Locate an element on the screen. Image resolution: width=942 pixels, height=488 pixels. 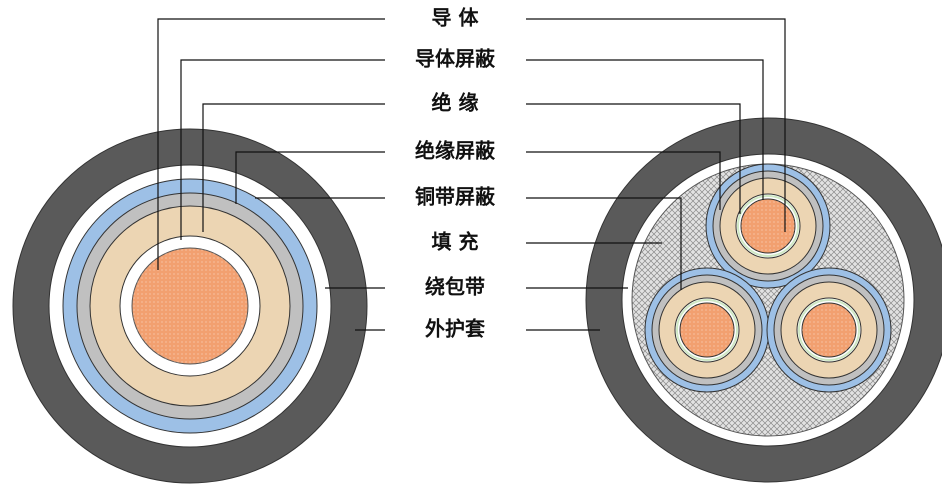
three-core-conductors is located at coordinates (768, 278).